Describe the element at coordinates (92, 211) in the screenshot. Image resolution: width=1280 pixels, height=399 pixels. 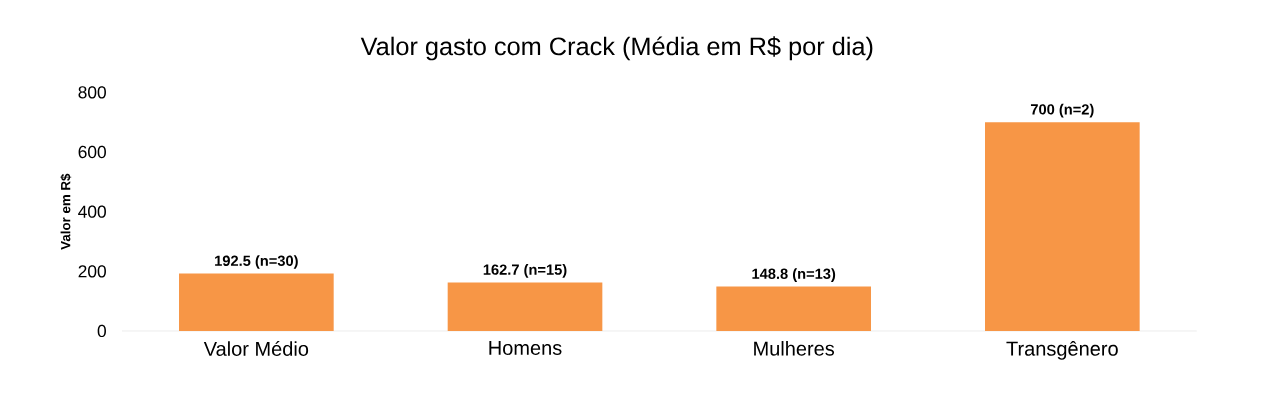
I see `y-tick-label: 400` at that location.